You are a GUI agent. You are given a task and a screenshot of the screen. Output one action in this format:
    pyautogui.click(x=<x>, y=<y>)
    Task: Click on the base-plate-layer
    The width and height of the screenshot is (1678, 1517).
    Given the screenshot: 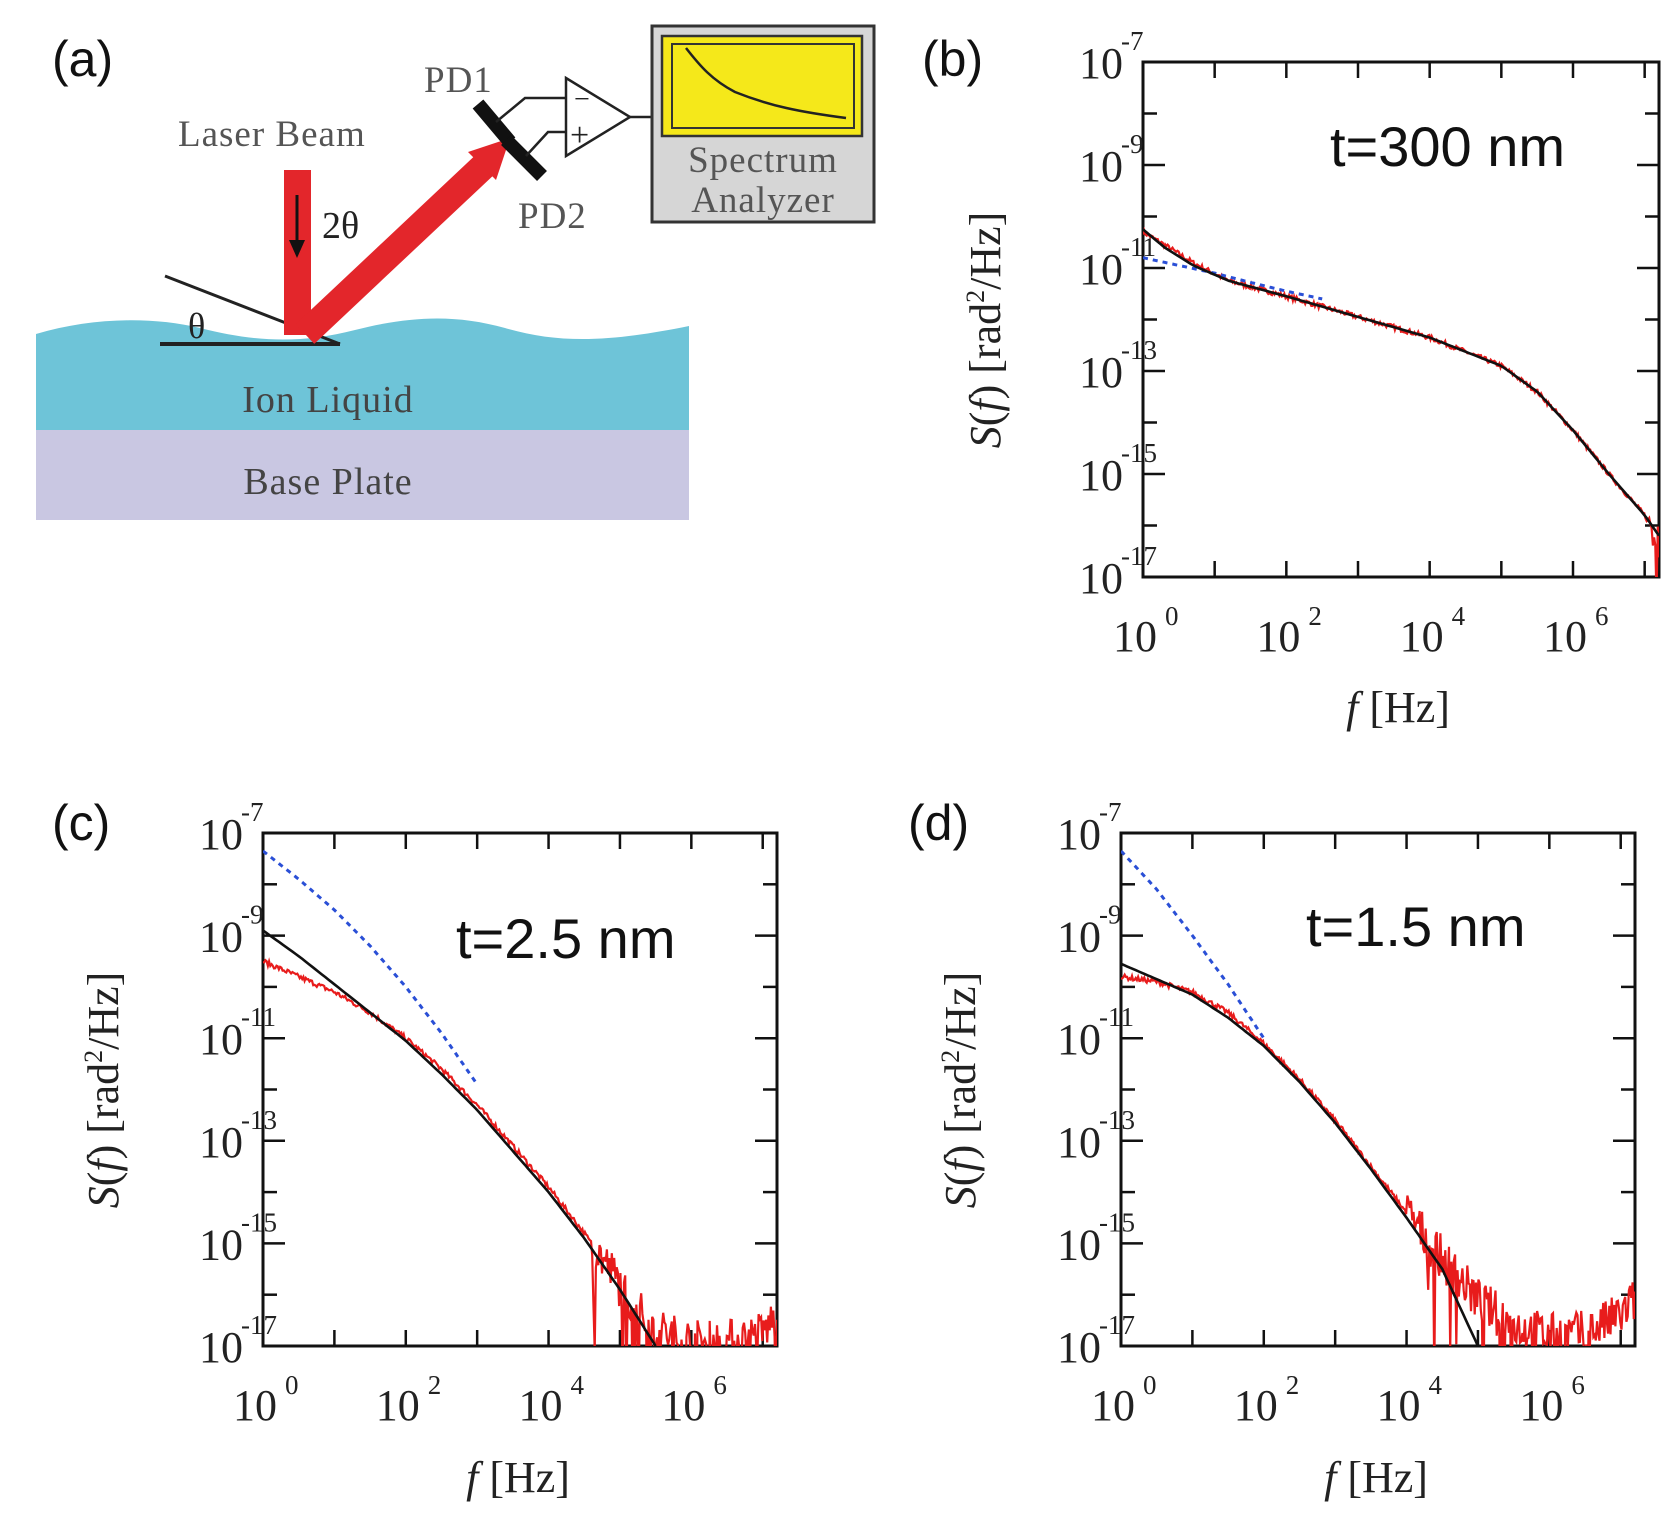 What is the action you would take?
    pyautogui.click(x=362, y=474)
    